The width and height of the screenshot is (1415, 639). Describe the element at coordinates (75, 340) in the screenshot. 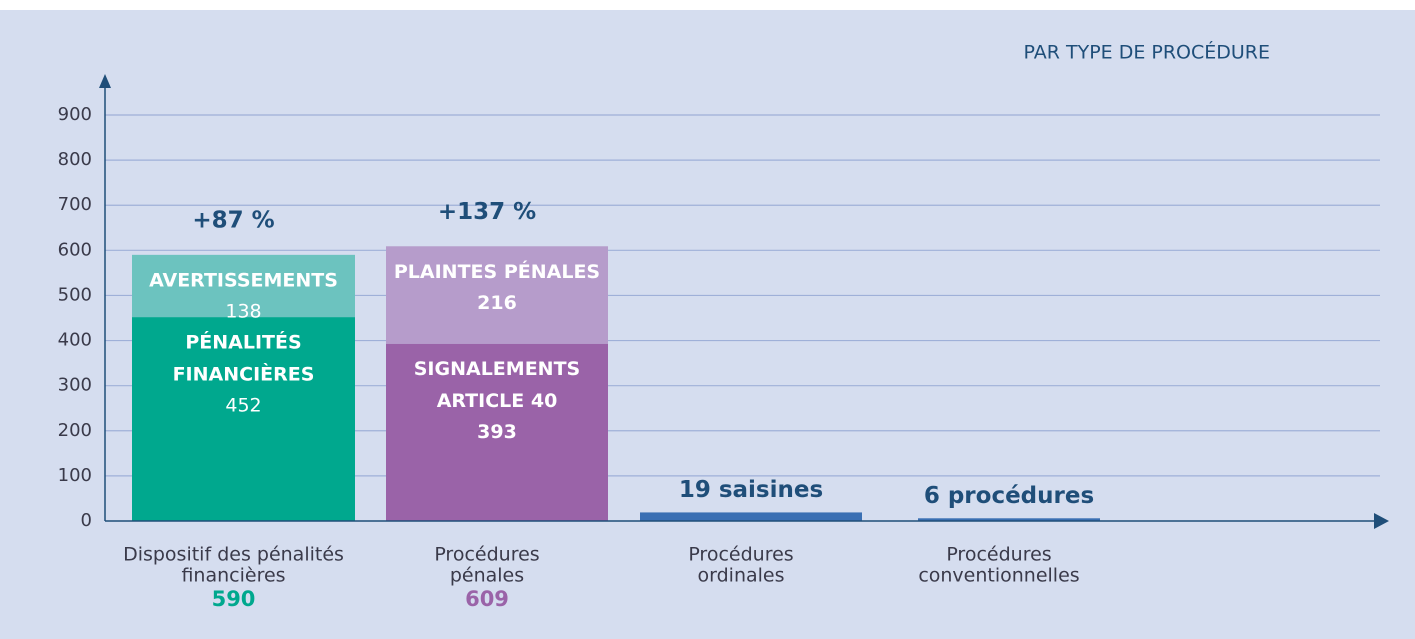

I see `y-tick-label: 400` at that location.